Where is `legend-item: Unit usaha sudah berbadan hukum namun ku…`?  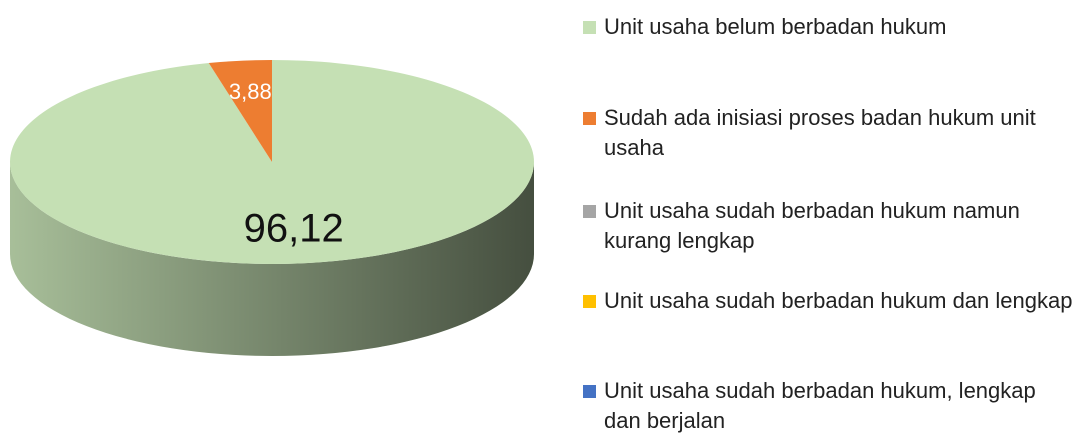 legend-item: Unit usaha sudah berbadan hukum namun ku… is located at coordinates (830, 226).